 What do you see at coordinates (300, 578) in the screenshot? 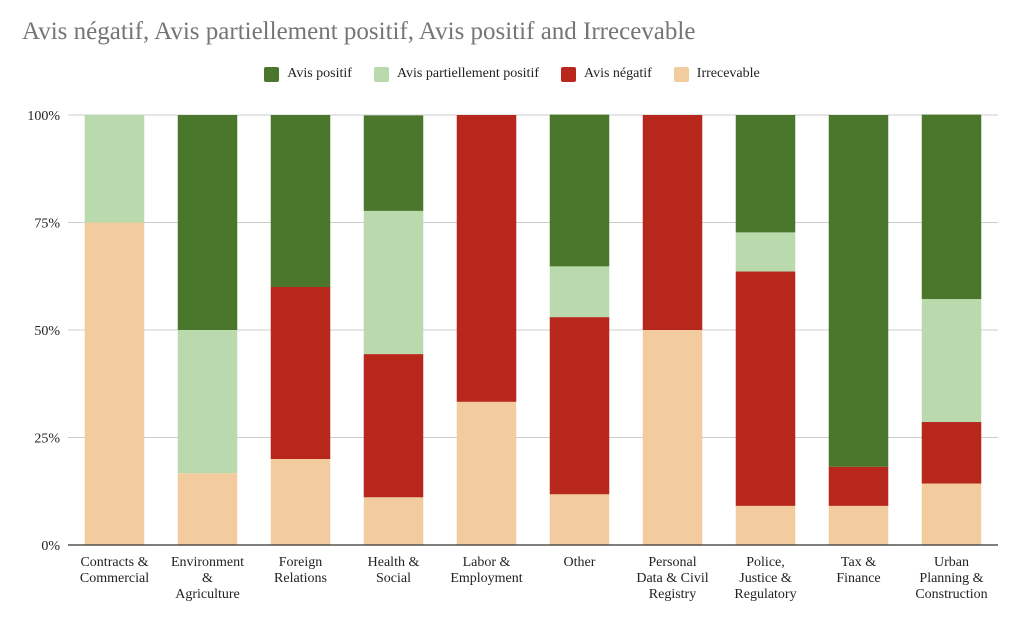
I see `x-tick-label: Relations` at bounding box center [300, 578].